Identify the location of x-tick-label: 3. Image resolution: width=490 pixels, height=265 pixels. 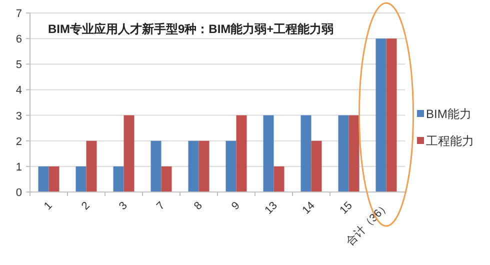
(123, 206).